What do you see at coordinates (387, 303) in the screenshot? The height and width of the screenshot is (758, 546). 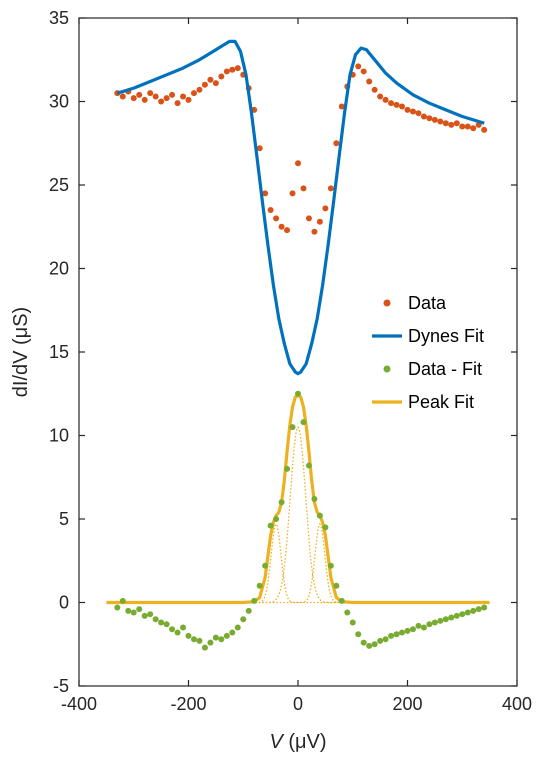 I see `legend-marker-data` at bounding box center [387, 303].